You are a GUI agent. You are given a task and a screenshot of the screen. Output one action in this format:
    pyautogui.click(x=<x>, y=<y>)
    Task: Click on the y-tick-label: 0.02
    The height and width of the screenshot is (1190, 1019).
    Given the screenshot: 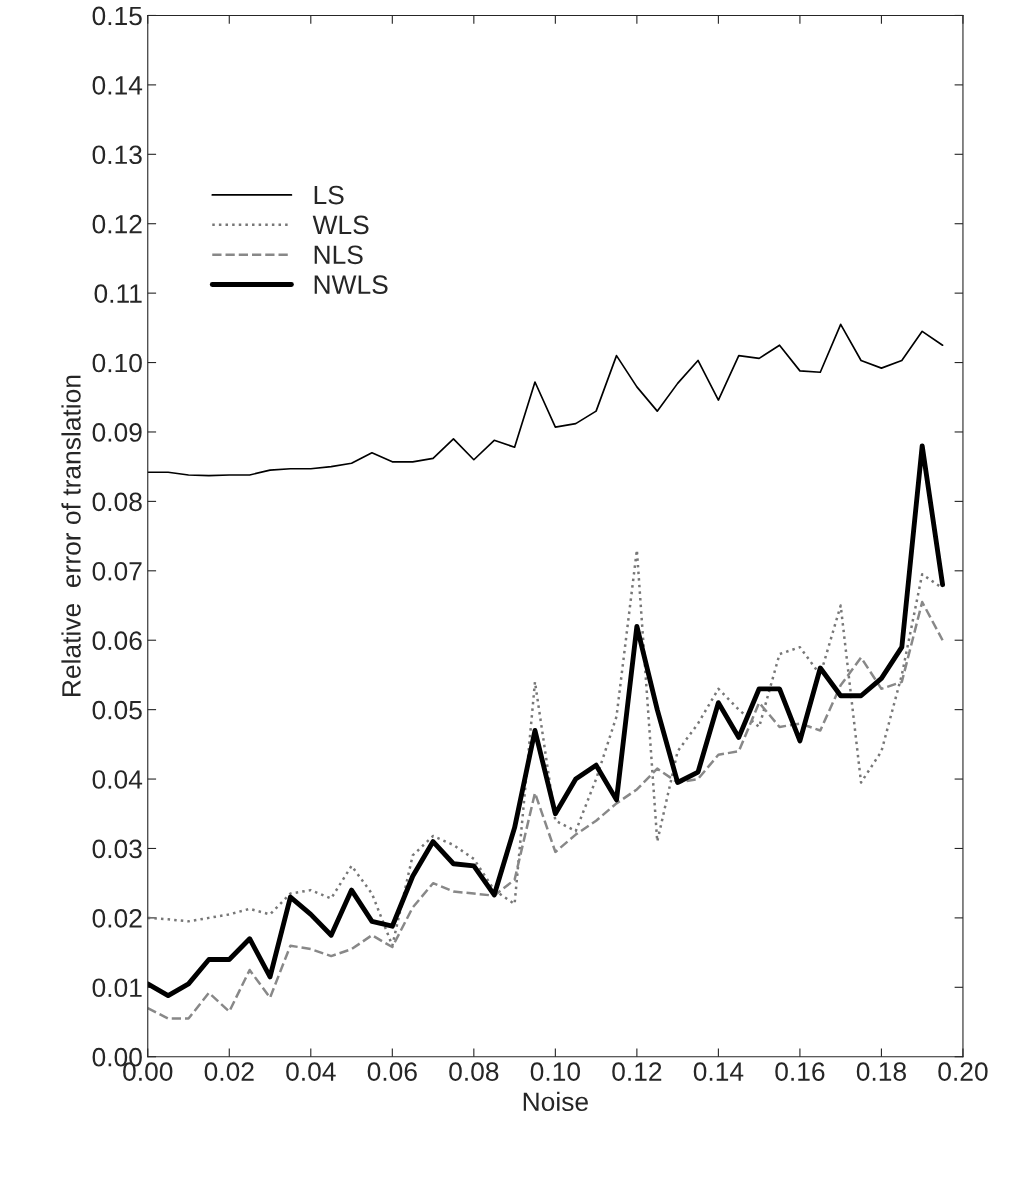 What is the action you would take?
    pyautogui.click(x=117, y=918)
    